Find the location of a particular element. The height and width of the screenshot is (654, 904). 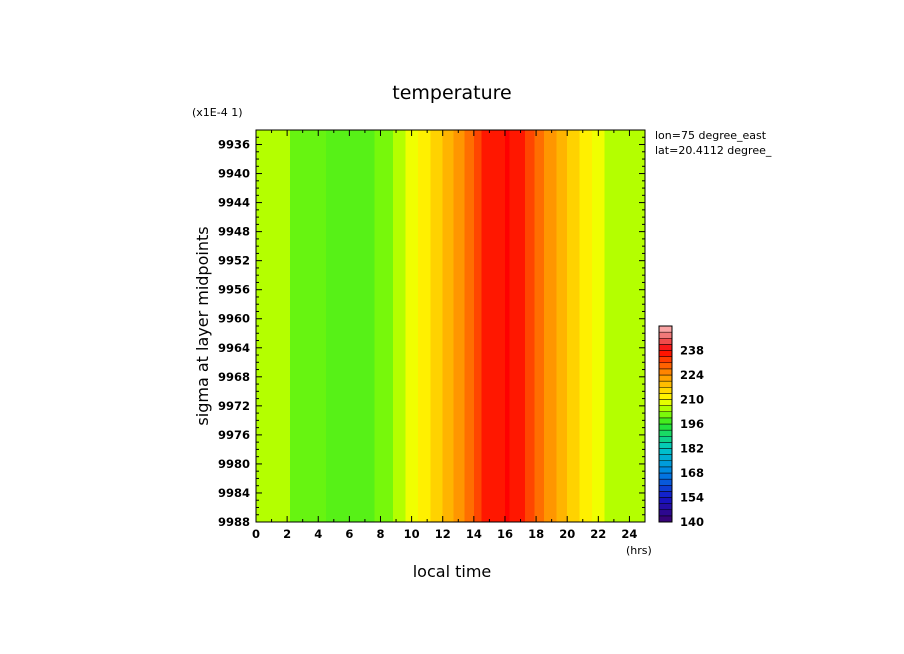

y-tick-label-9960: 9960 is located at coordinates (234, 319).